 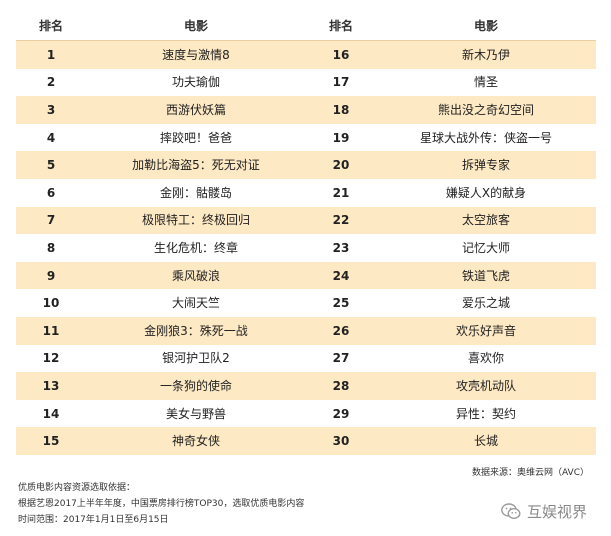 I want to click on movie-cell: 星球大战外传：侠盗一号, so click(x=485, y=137).